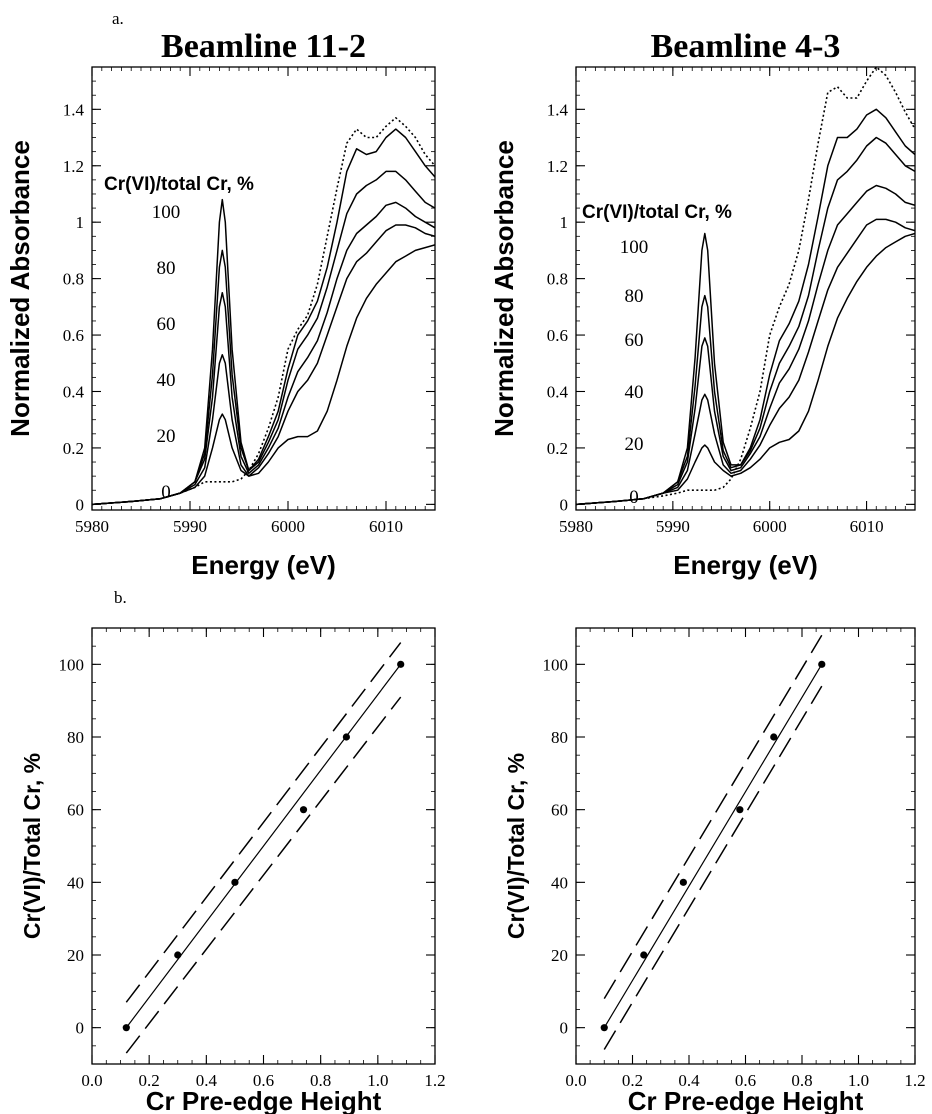  Describe the element at coordinates (74, 391) in the screenshot. I see `y-tick-label: 0.4` at that location.